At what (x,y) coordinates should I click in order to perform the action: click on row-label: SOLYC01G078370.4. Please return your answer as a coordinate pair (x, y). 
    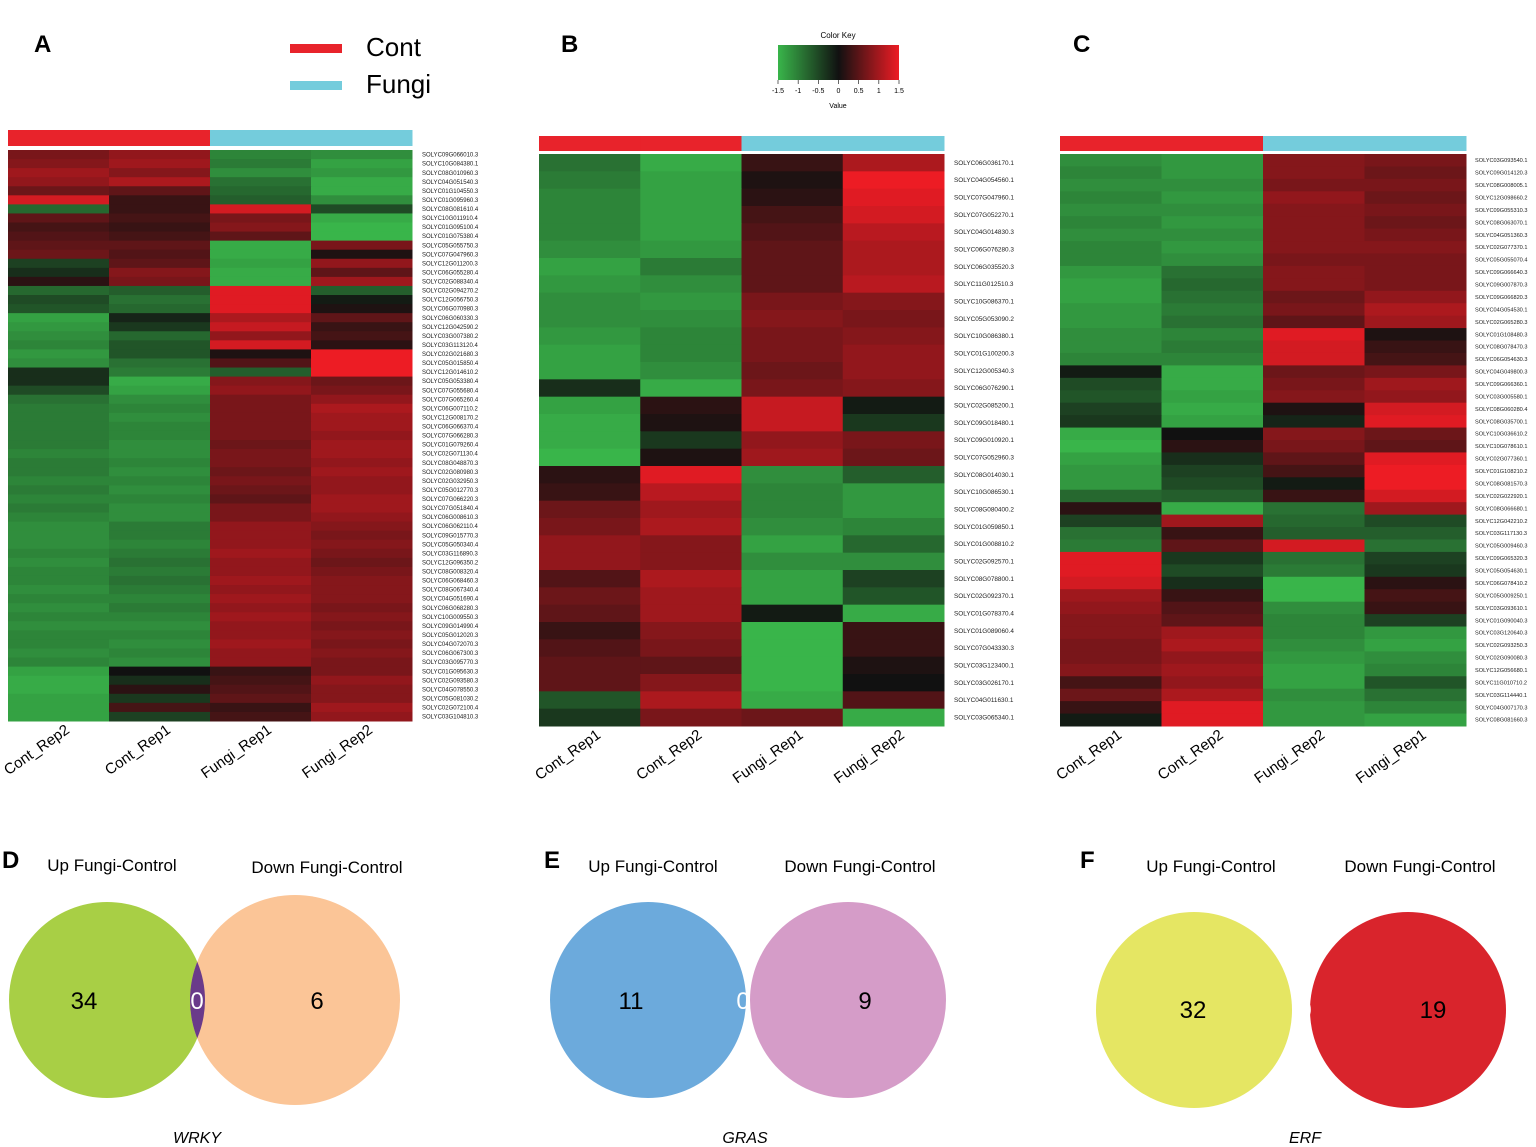
    Looking at the image, I should click on (984, 614).